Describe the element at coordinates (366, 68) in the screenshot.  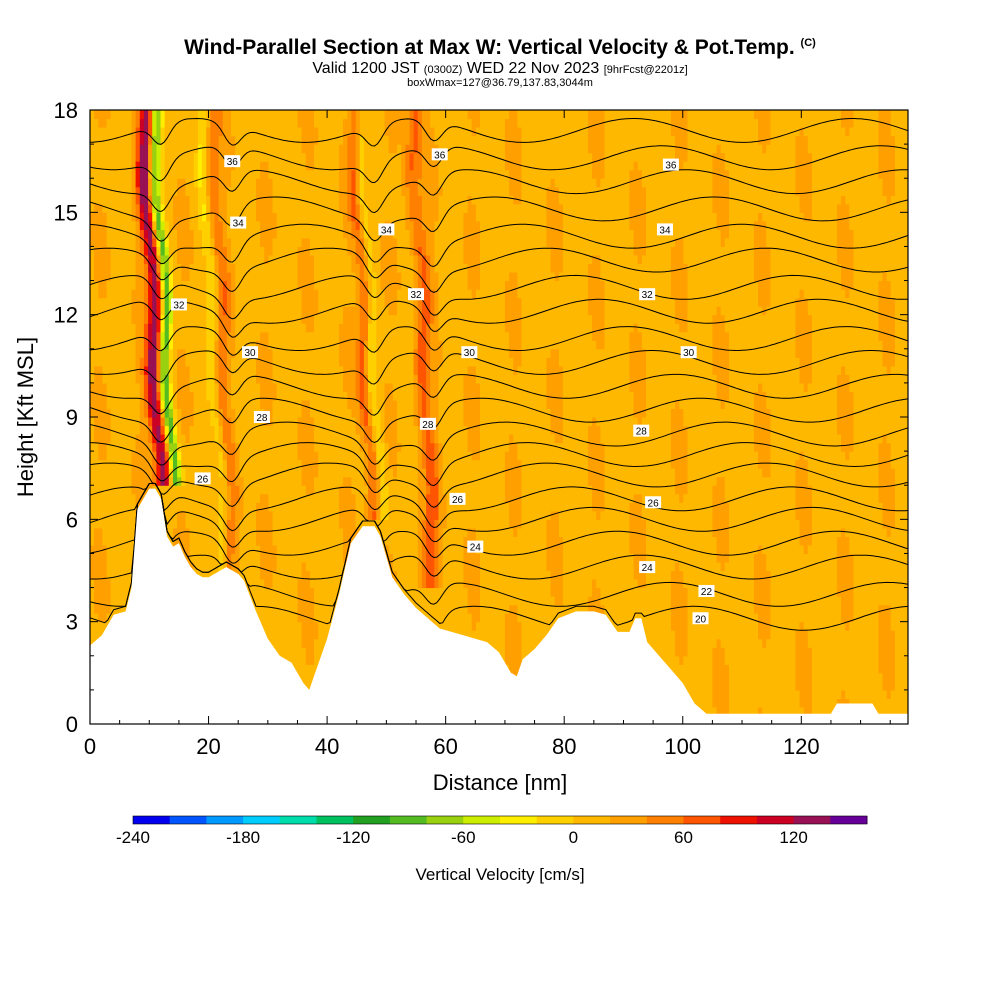
I see `subtitle-valid: Valid 1200 JST` at that location.